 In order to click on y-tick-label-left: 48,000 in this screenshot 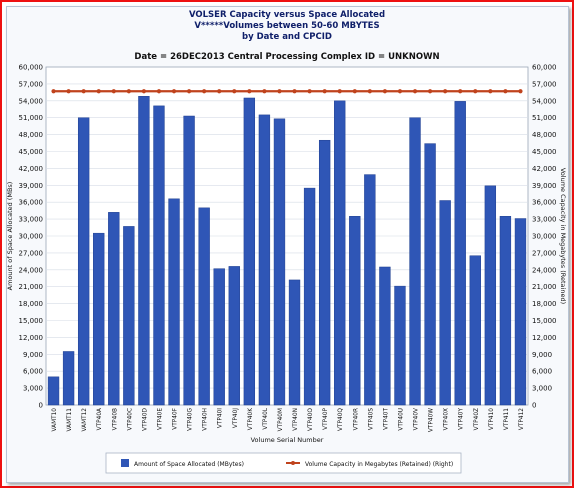, I will do `click(31, 135)`.